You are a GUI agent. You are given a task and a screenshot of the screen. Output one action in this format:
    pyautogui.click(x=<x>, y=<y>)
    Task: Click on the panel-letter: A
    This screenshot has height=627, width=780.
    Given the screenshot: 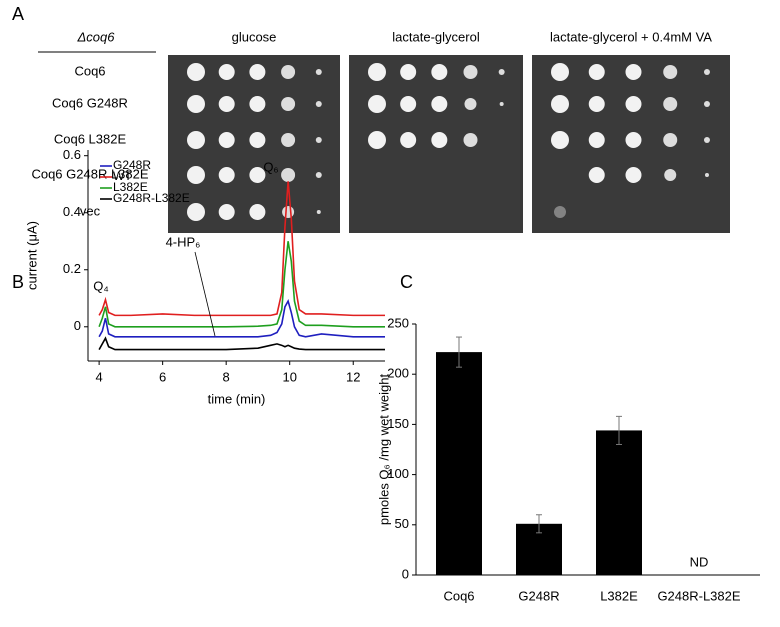 What is the action you would take?
    pyautogui.click(x=18, y=14)
    